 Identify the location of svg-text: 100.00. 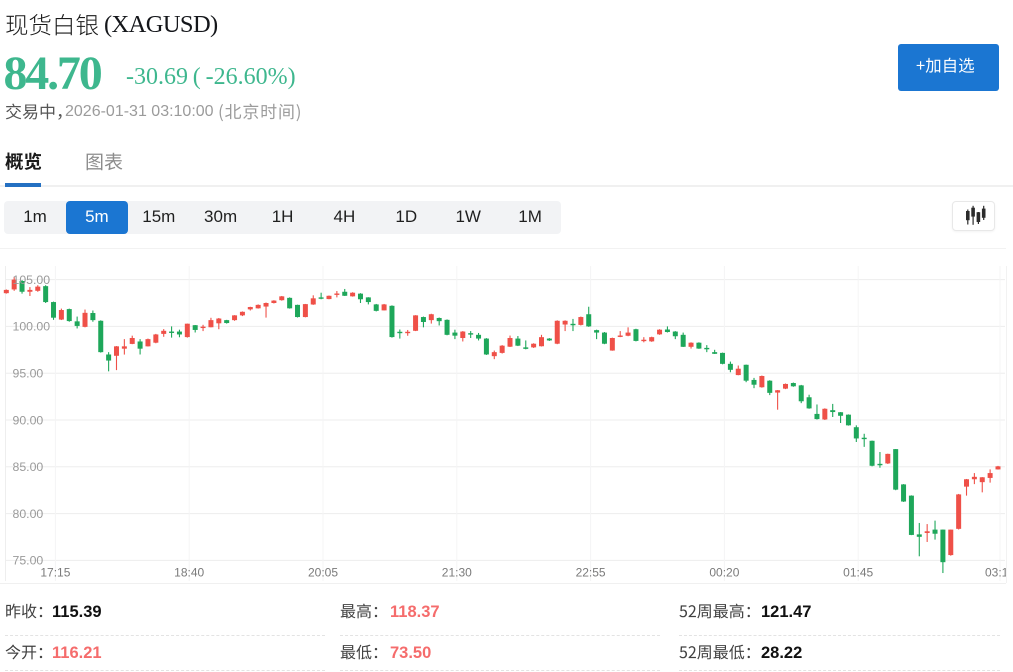
(32, 327).